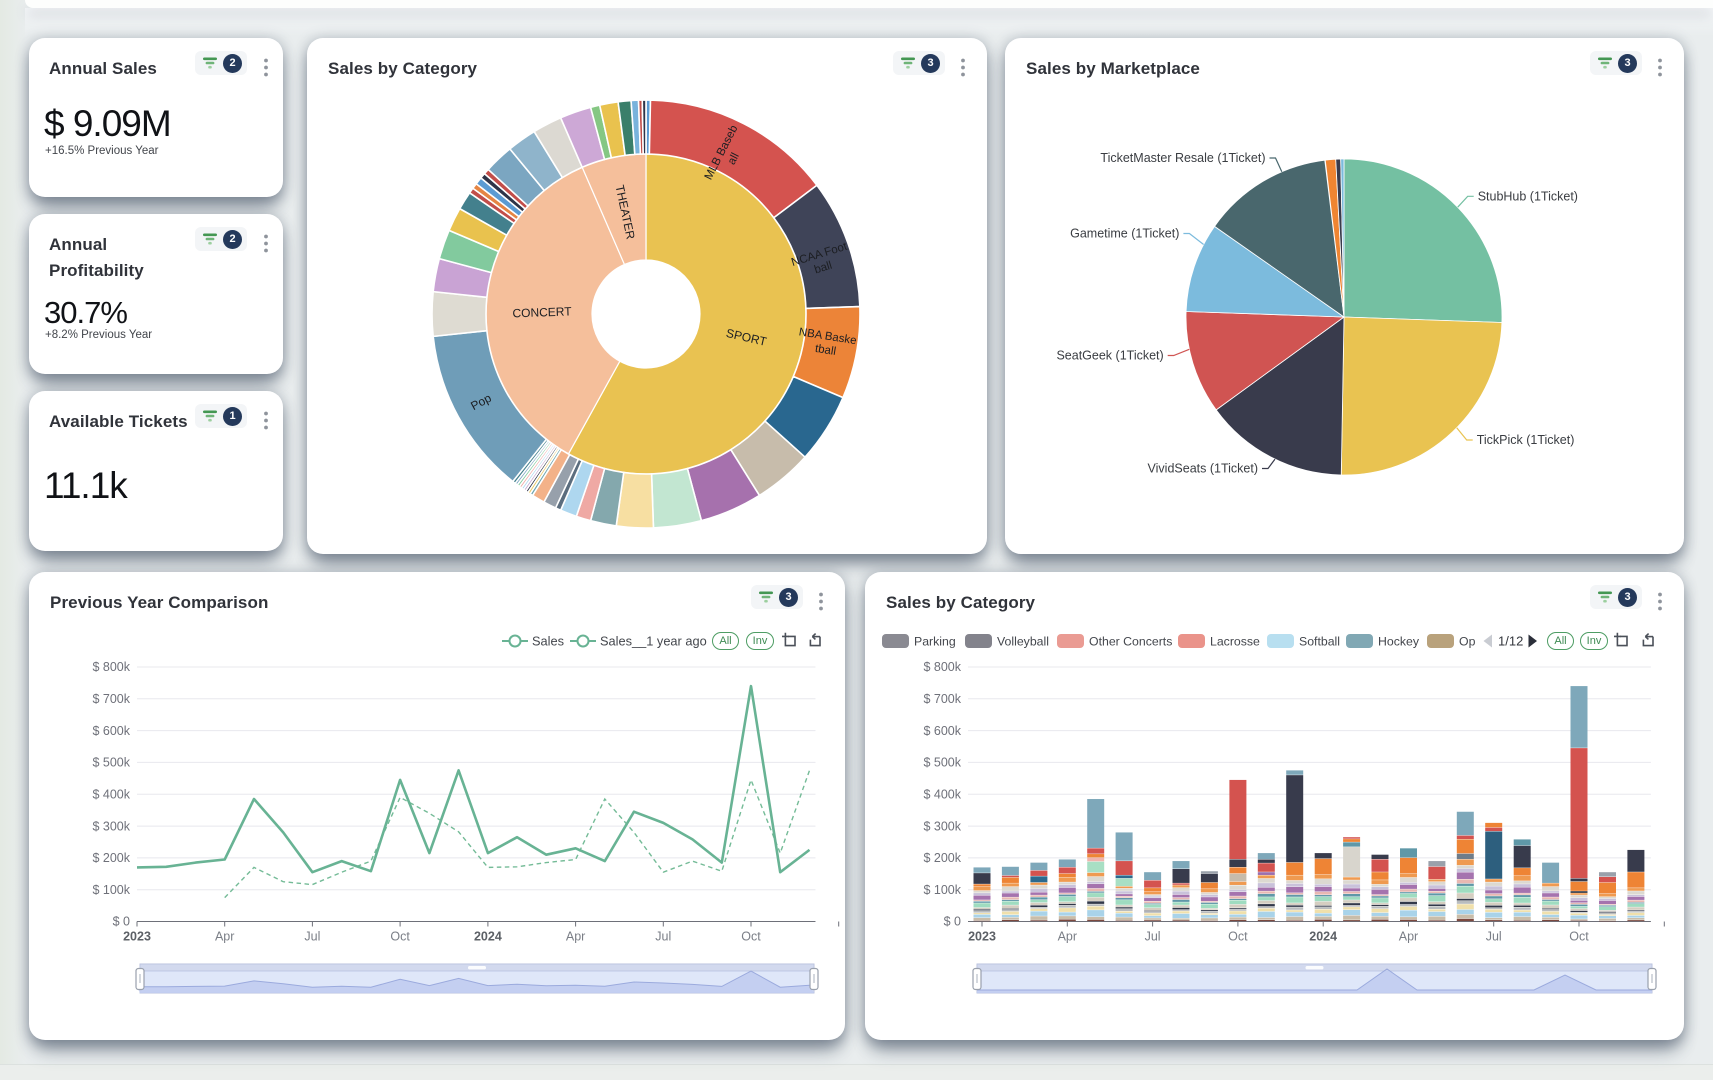 The image size is (1713, 1080). Describe the element at coordinates (1182, 158) in the screenshot. I see `svg-text: TicketMaster Resale (1Ticket)` at that location.